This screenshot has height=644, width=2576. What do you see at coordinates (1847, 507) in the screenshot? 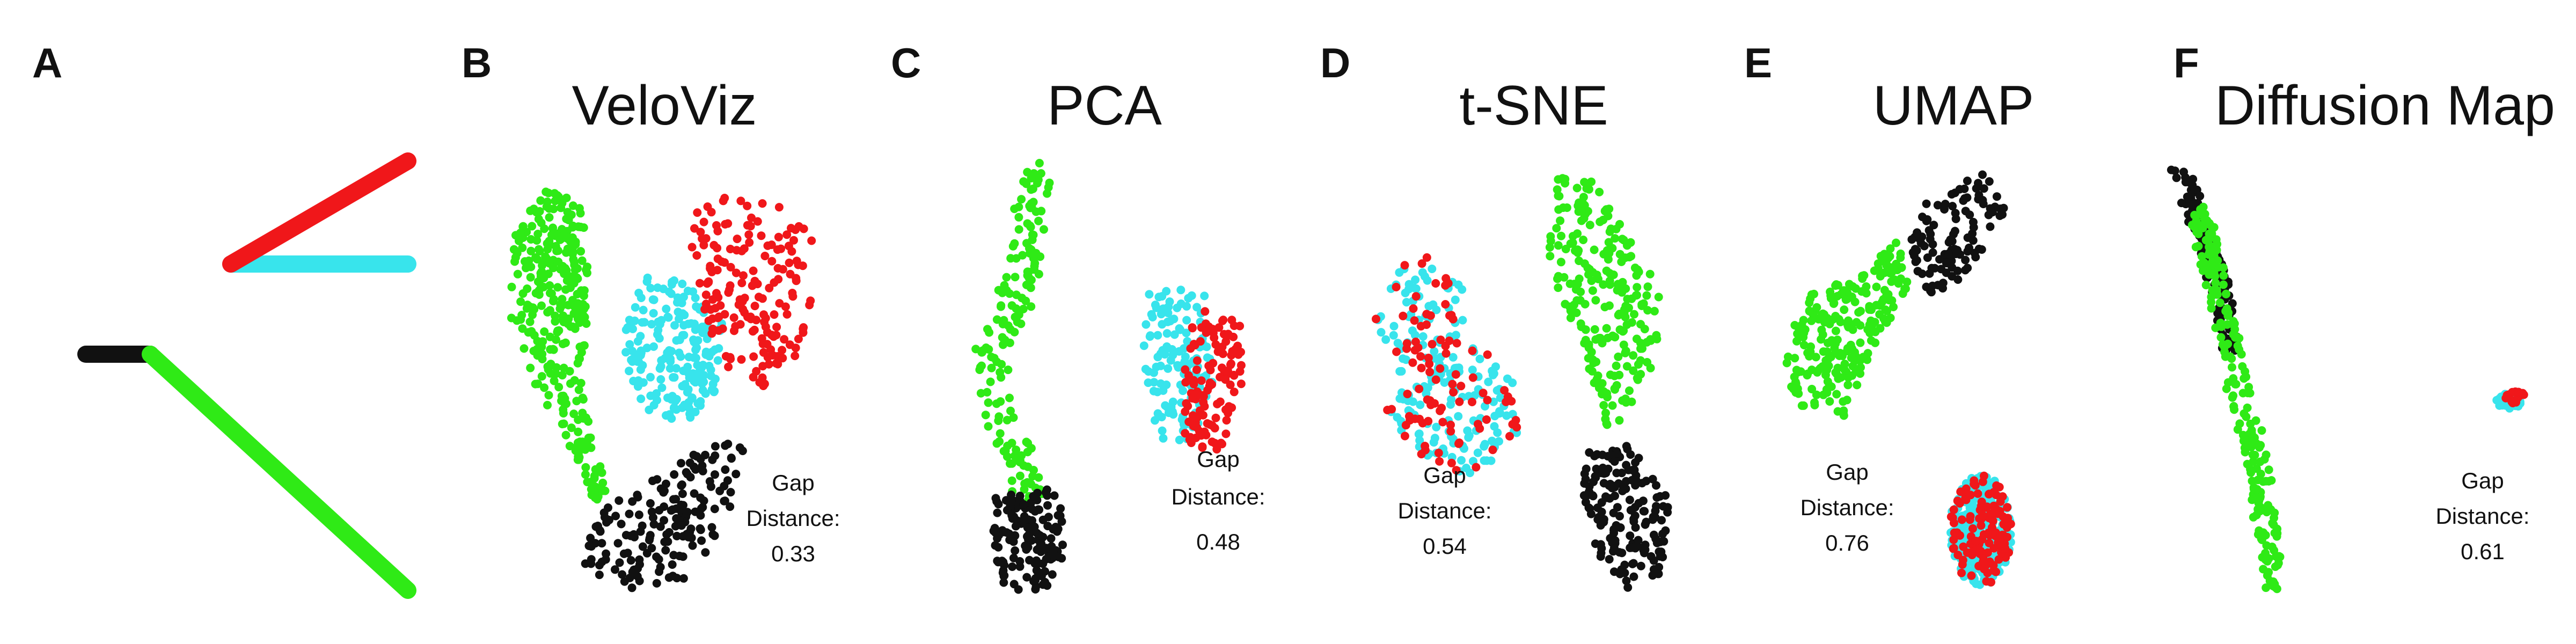
I see `panel-e-distance-label: Distance:` at bounding box center [1847, 507].